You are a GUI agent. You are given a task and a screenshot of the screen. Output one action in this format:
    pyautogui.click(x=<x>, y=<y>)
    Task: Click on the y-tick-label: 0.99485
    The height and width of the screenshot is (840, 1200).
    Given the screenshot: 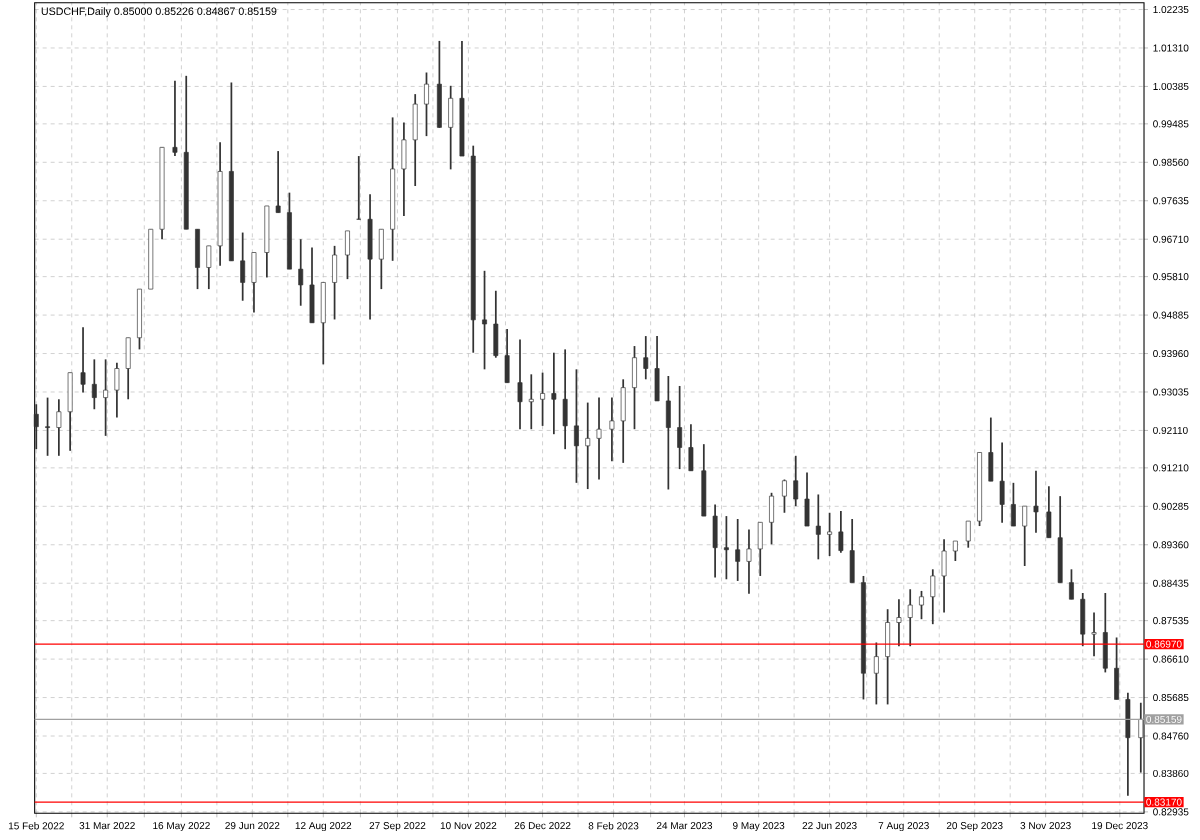 What is the action you would take?
    pyautogui.click(x=1171, y=124)
    